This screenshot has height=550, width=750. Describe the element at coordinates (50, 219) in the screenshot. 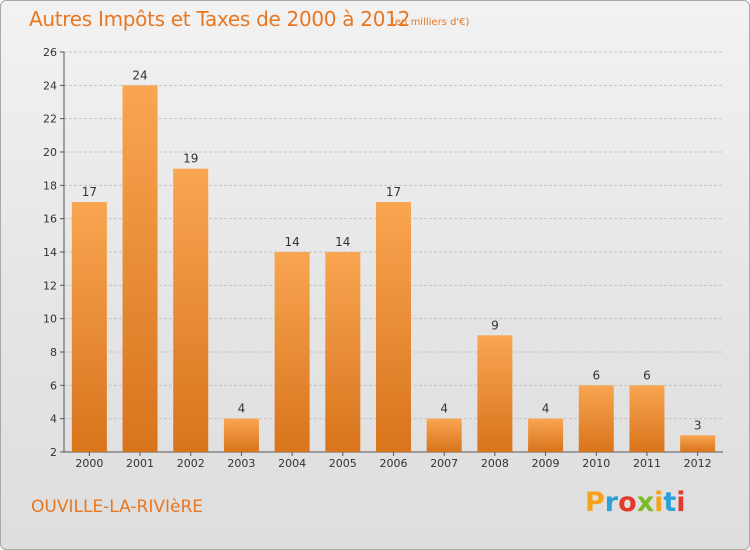

I see `y-tick-label: 16` at that location.